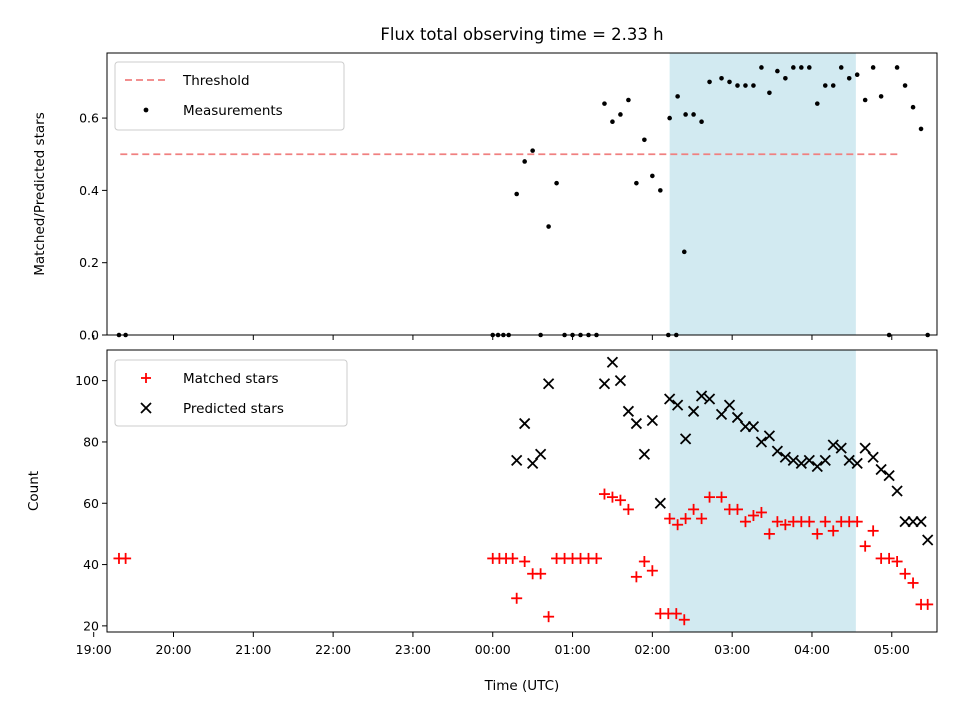 This screenshot has width=960, height=720. I want to click on x-tick-label: 20:00, so click(173, 649).